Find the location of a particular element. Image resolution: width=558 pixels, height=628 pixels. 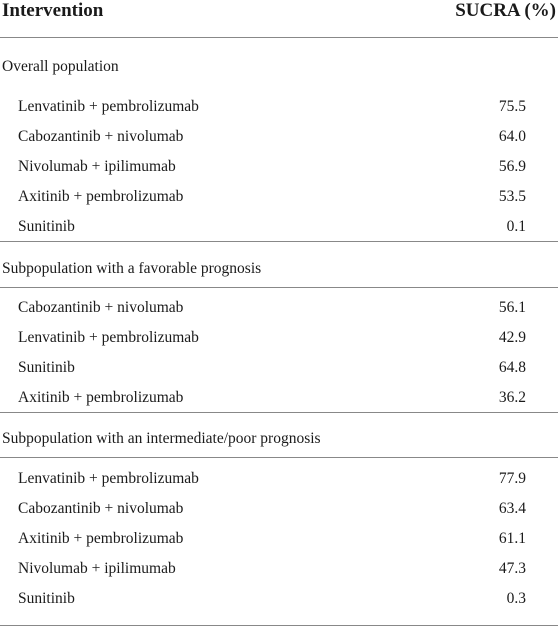

section-title-favorable: Subpopulation with a favorable prognosis is located at coordinates (132, 268).